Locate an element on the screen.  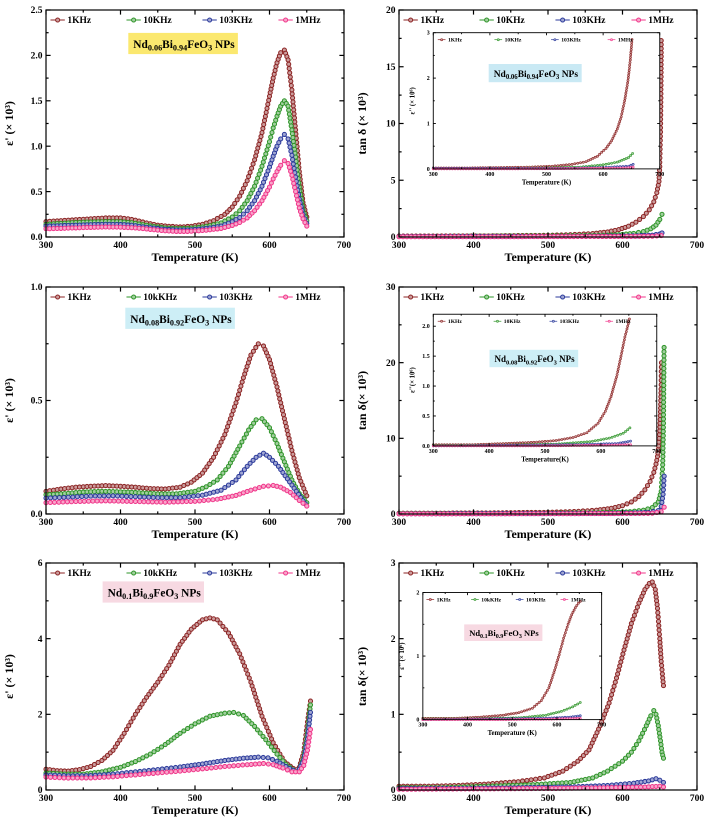
x-tick-label: 400 is located at coordinates (473, 246).